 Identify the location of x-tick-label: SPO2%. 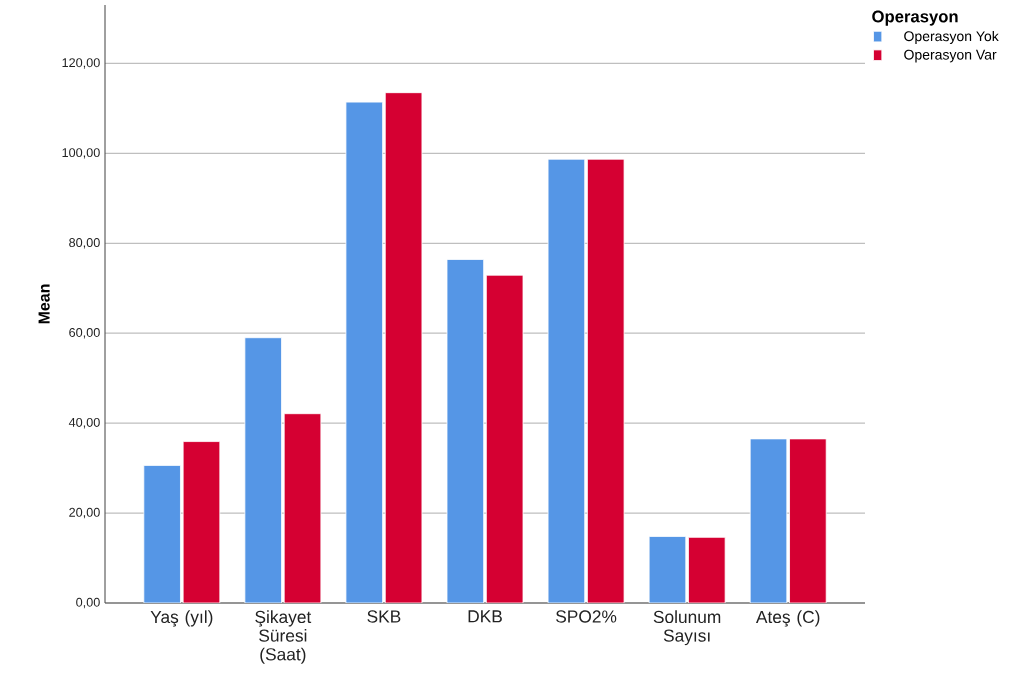
(586, 616).